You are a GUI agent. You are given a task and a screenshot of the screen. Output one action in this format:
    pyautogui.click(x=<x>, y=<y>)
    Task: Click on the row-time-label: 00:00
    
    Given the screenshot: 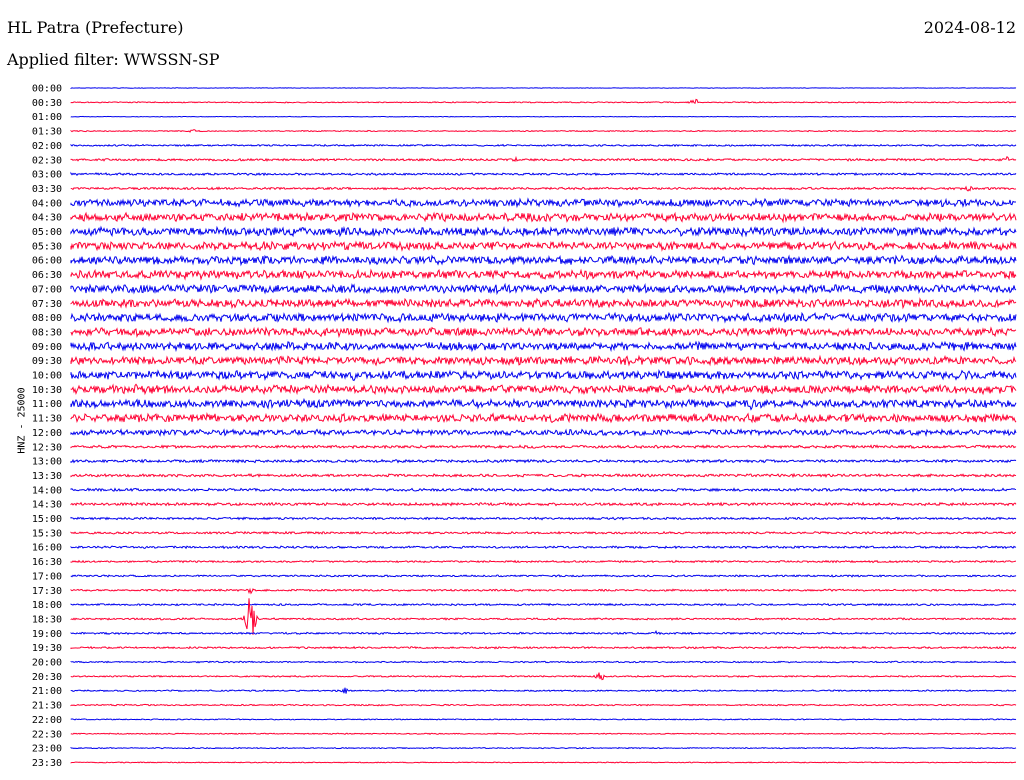 What is the action you would take?
    pyautogui.click(x=47, y=89)
    